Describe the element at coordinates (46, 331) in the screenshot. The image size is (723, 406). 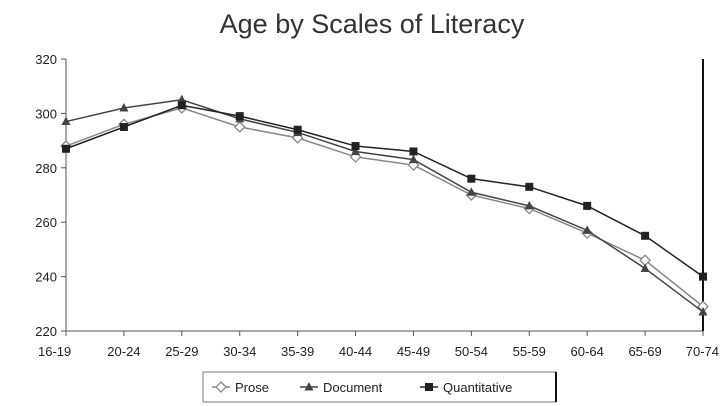
I see `y-tick-label: 220` at that location.